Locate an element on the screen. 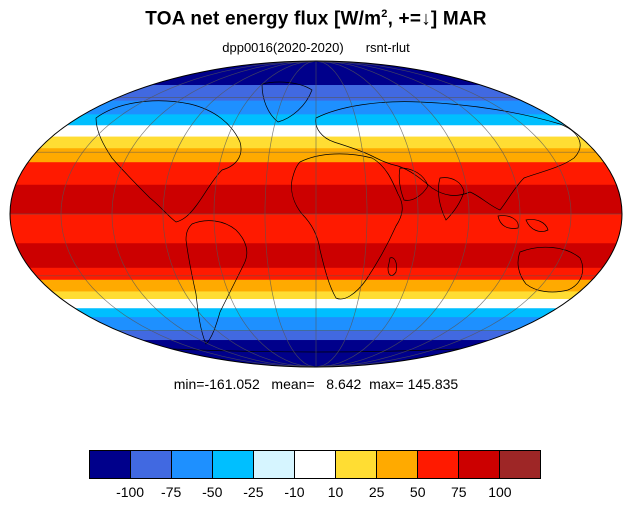  subtitle-experiment: dpp0016(2020-2020) is located at coordinates (283, 47).